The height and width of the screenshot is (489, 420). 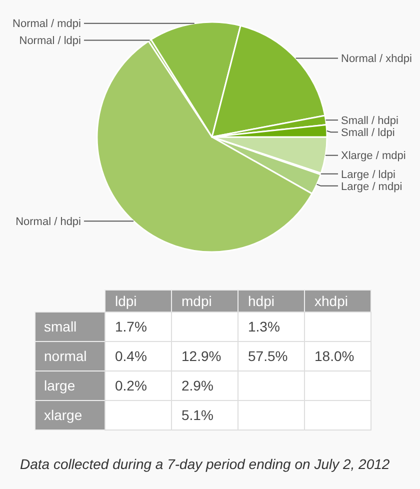 What do you see at coordinates (48, 222) in the screenshot?
I see `slice-label: Normal / hdpi` at bounding box center [48, 222].